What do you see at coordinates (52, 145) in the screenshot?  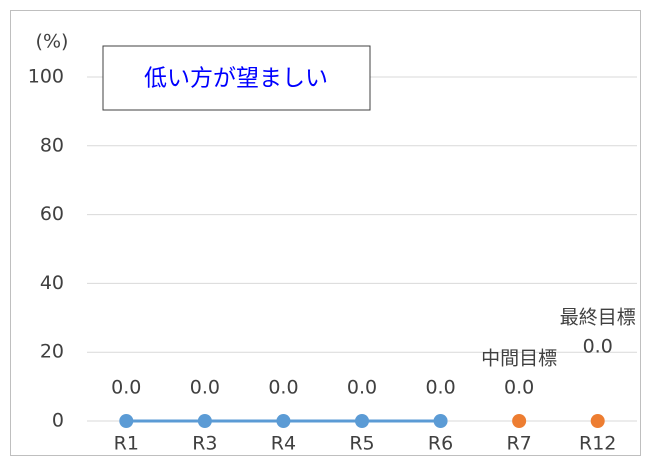 I see `y-tick-label: 80` at bounding box center [52, 145].